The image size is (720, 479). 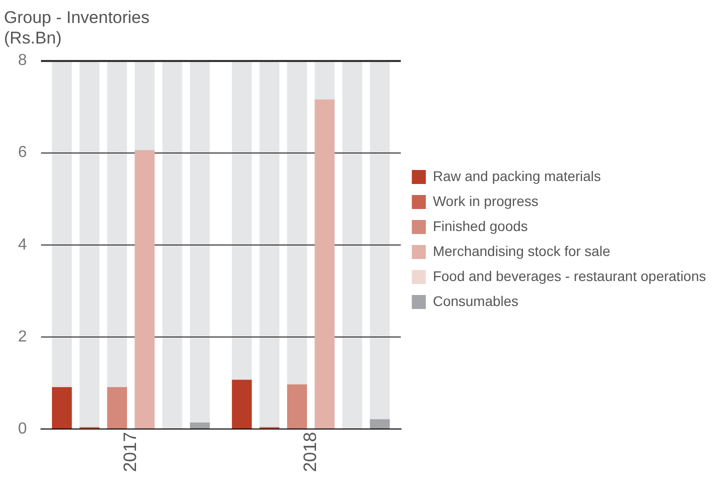 I want to click on y-tick-label: 4, so click(x=22, y=245).